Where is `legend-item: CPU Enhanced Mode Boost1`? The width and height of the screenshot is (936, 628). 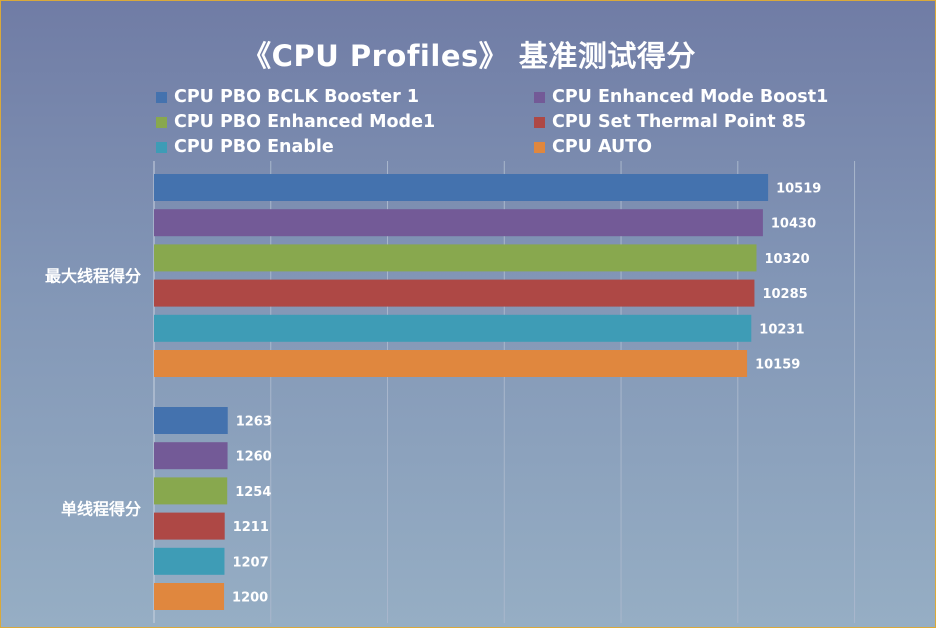
legend-item: CPU Enhanced Mode Boost1 is located at coordinates (681, 97).